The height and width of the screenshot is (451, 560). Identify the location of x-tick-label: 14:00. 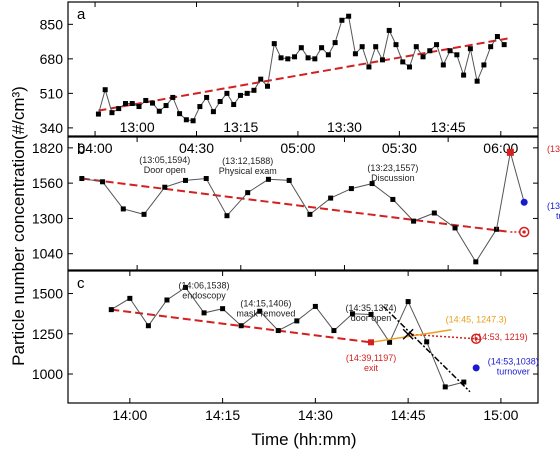
(129, 415).